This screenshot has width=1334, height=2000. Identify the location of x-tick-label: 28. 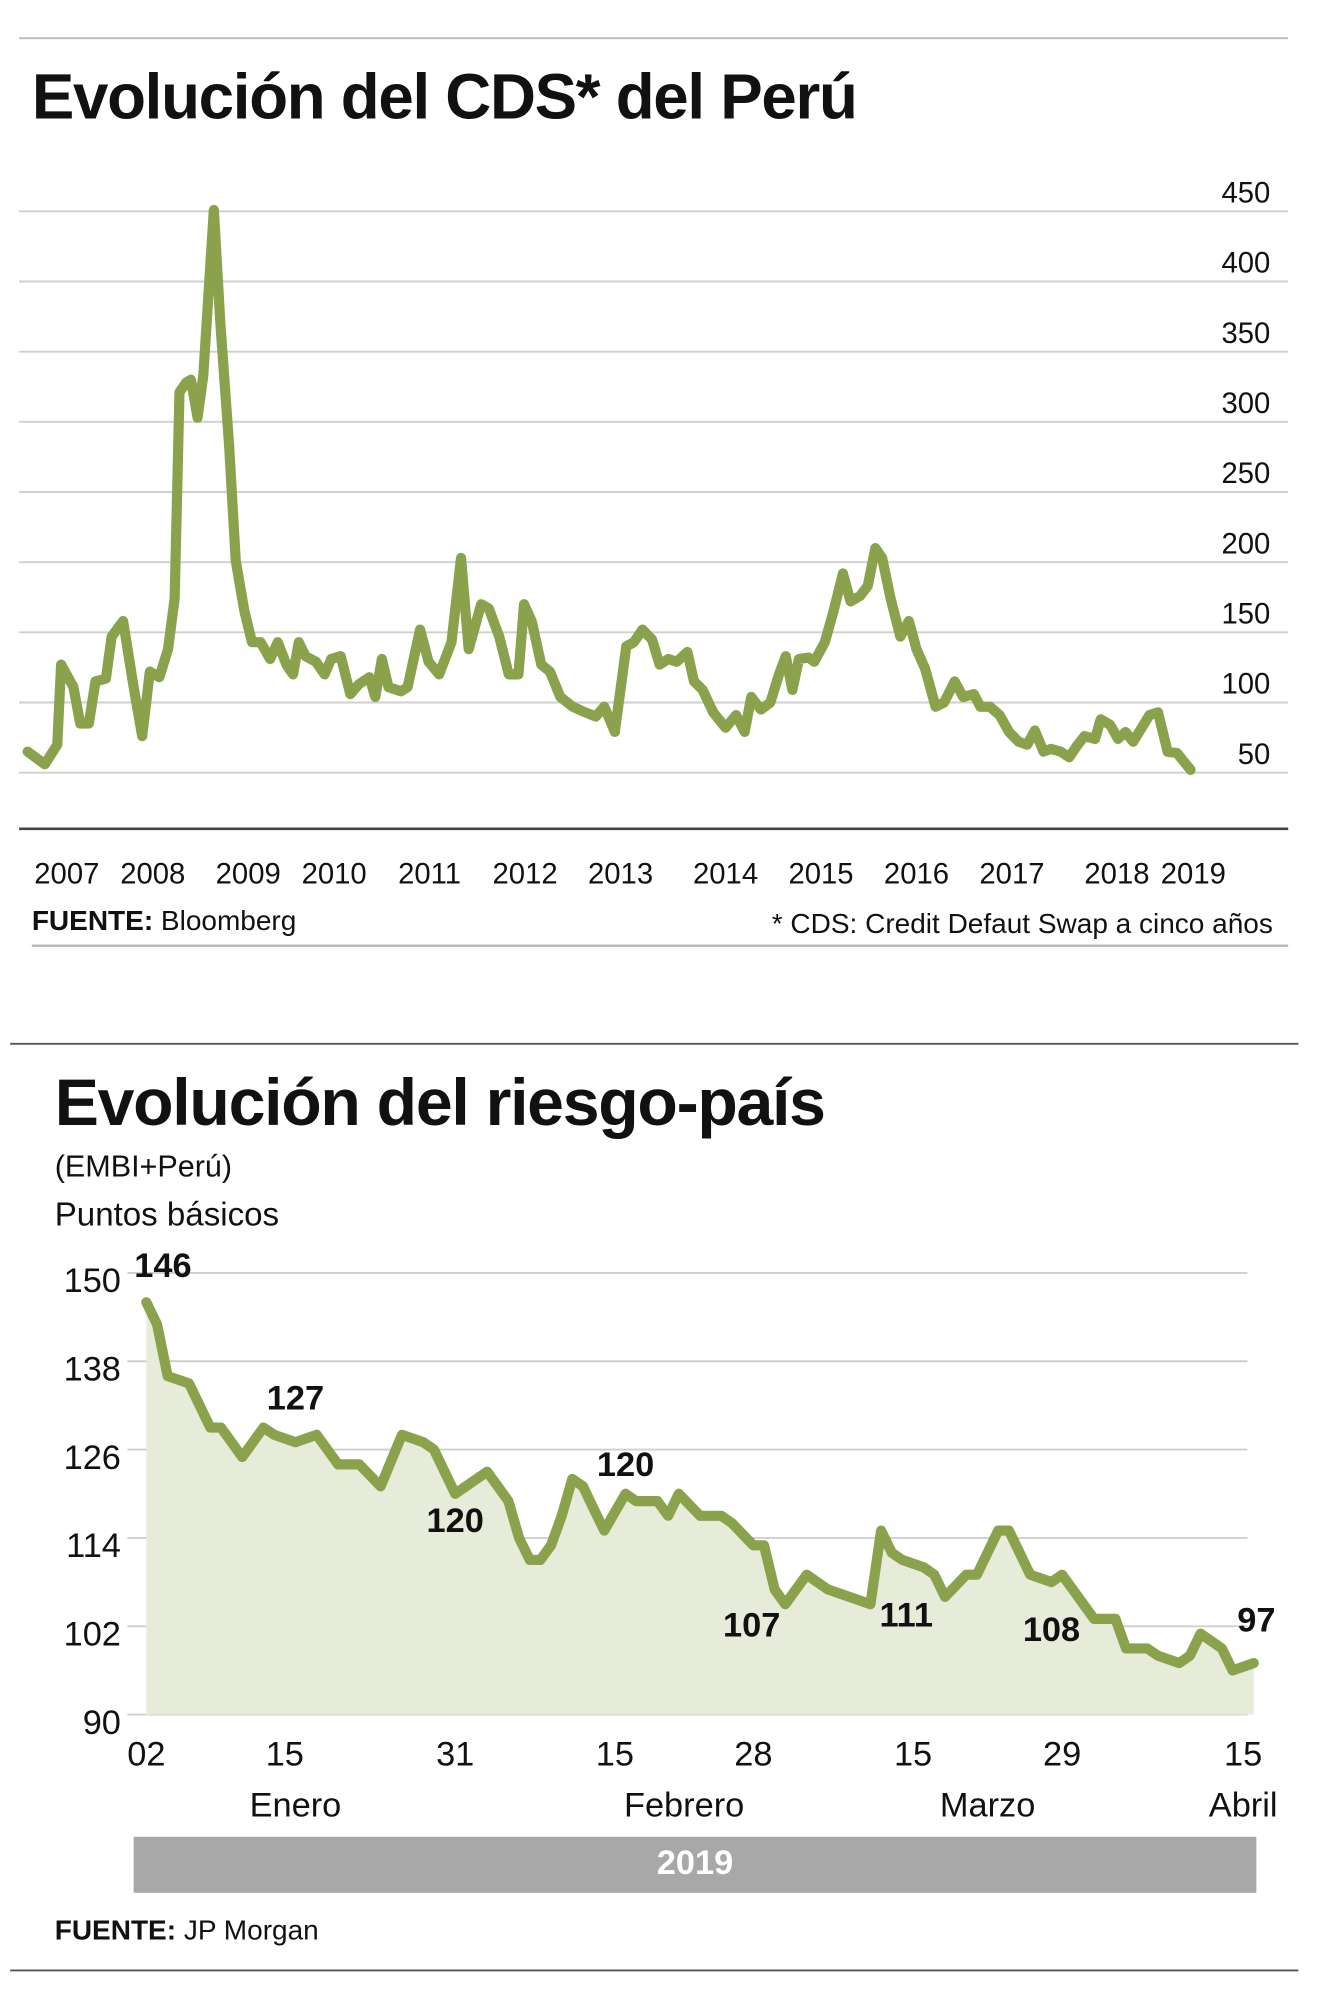
(753, 1755).